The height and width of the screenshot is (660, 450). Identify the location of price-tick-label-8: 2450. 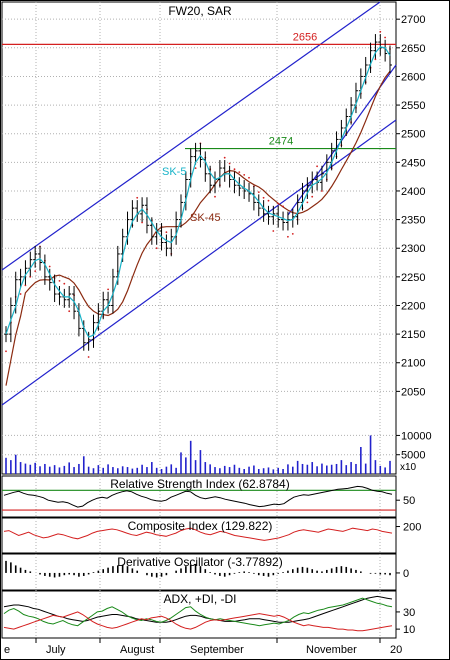
(413, 163).